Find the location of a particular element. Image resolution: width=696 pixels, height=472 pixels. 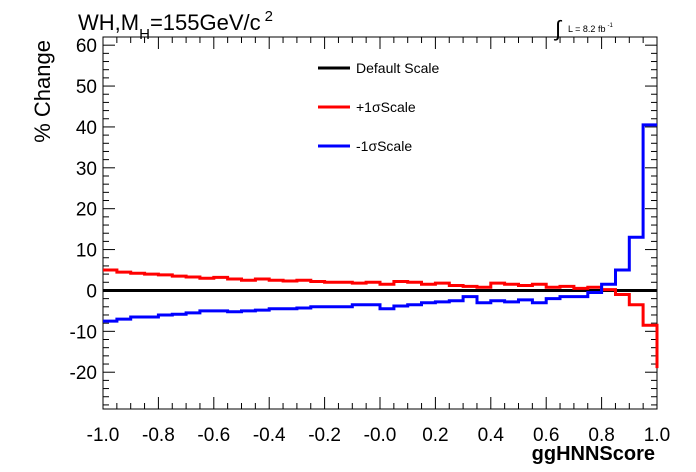

x-tick-label: 1.0 is located at coordinates (657, 435).